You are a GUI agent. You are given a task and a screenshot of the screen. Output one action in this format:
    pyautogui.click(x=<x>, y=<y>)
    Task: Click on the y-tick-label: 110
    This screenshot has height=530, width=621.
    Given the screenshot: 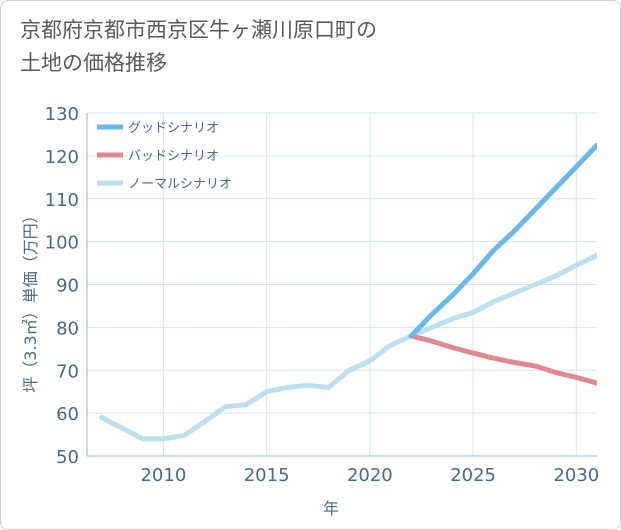 What is the action you would take?
    pyautogui.click(x=62, y=200)
    